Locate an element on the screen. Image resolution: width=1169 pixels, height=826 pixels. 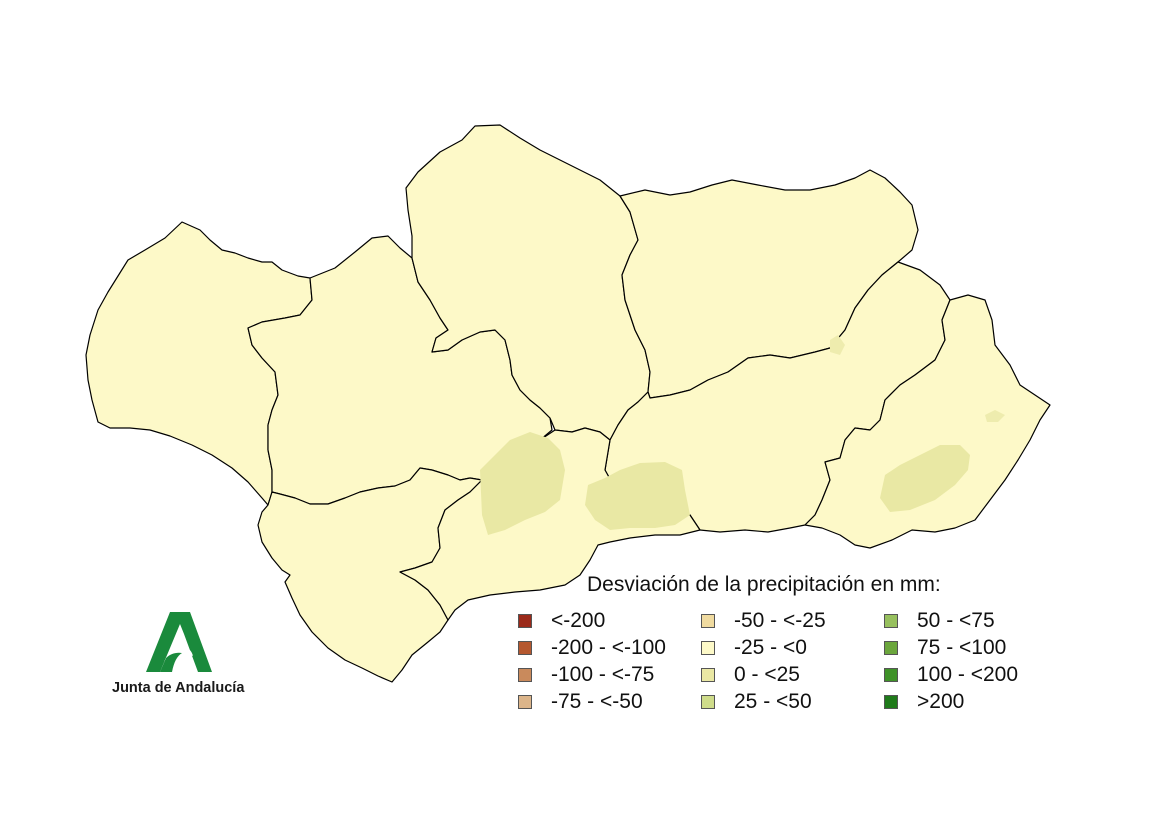
legend-item: -50 - <-25 is located at coordinates (763, 621).